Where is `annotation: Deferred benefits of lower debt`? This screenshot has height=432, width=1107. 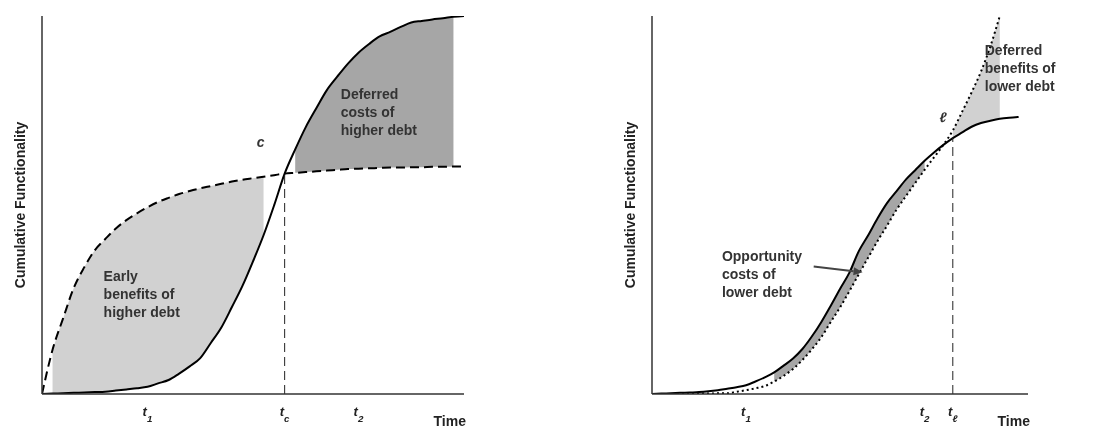 annotation: Deferred benefits of lower debt is located at coordinates (1020, 67).